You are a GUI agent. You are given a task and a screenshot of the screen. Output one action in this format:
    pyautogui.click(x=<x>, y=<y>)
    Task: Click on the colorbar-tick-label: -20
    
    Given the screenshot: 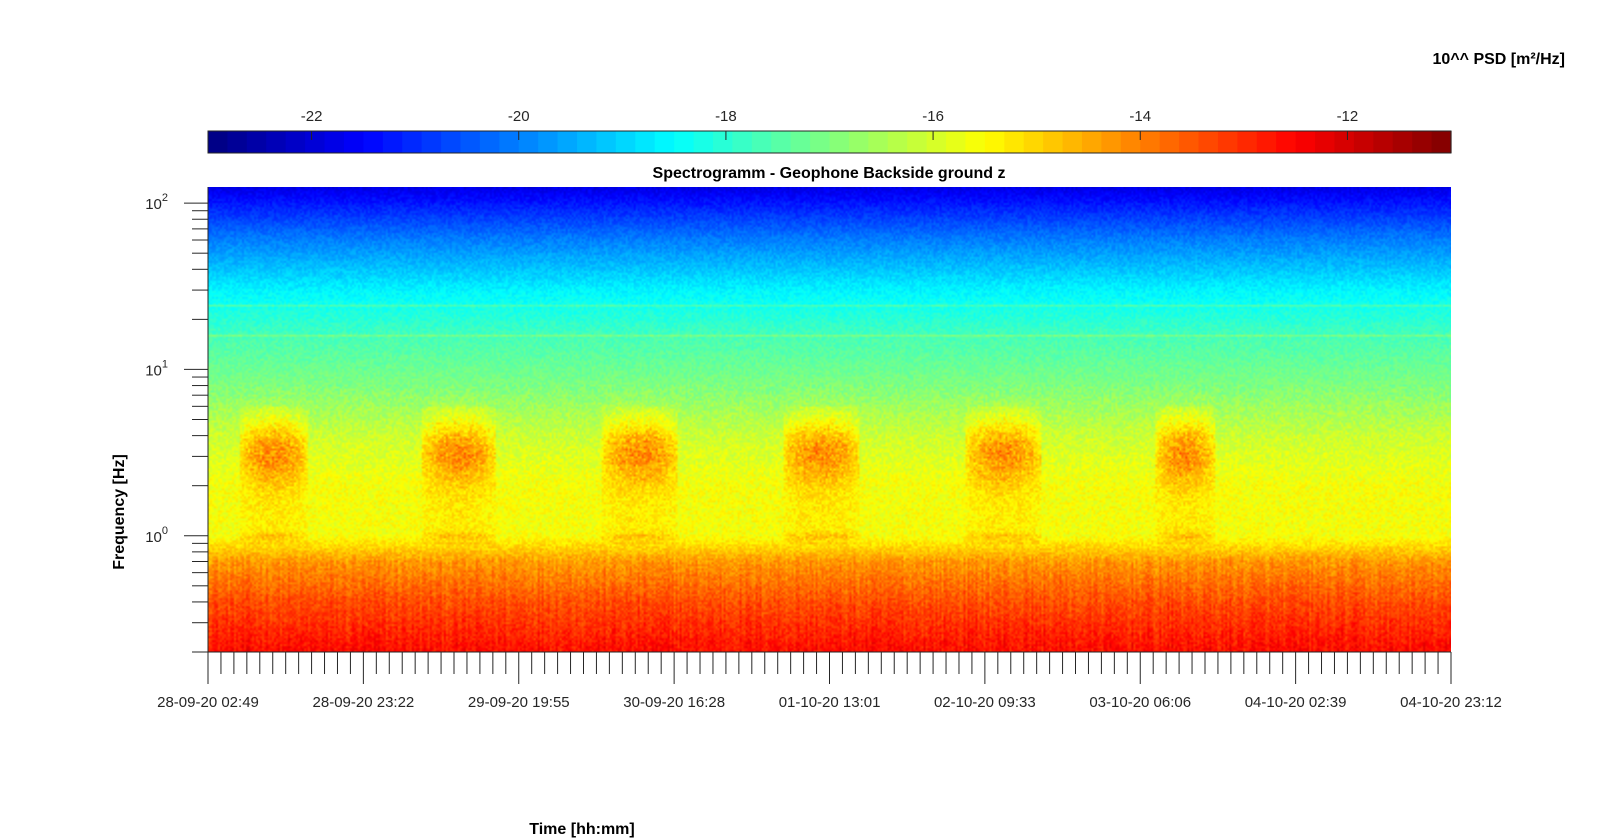 What is the action you would take?
    pyautogui.click(x=519, y=116)
    